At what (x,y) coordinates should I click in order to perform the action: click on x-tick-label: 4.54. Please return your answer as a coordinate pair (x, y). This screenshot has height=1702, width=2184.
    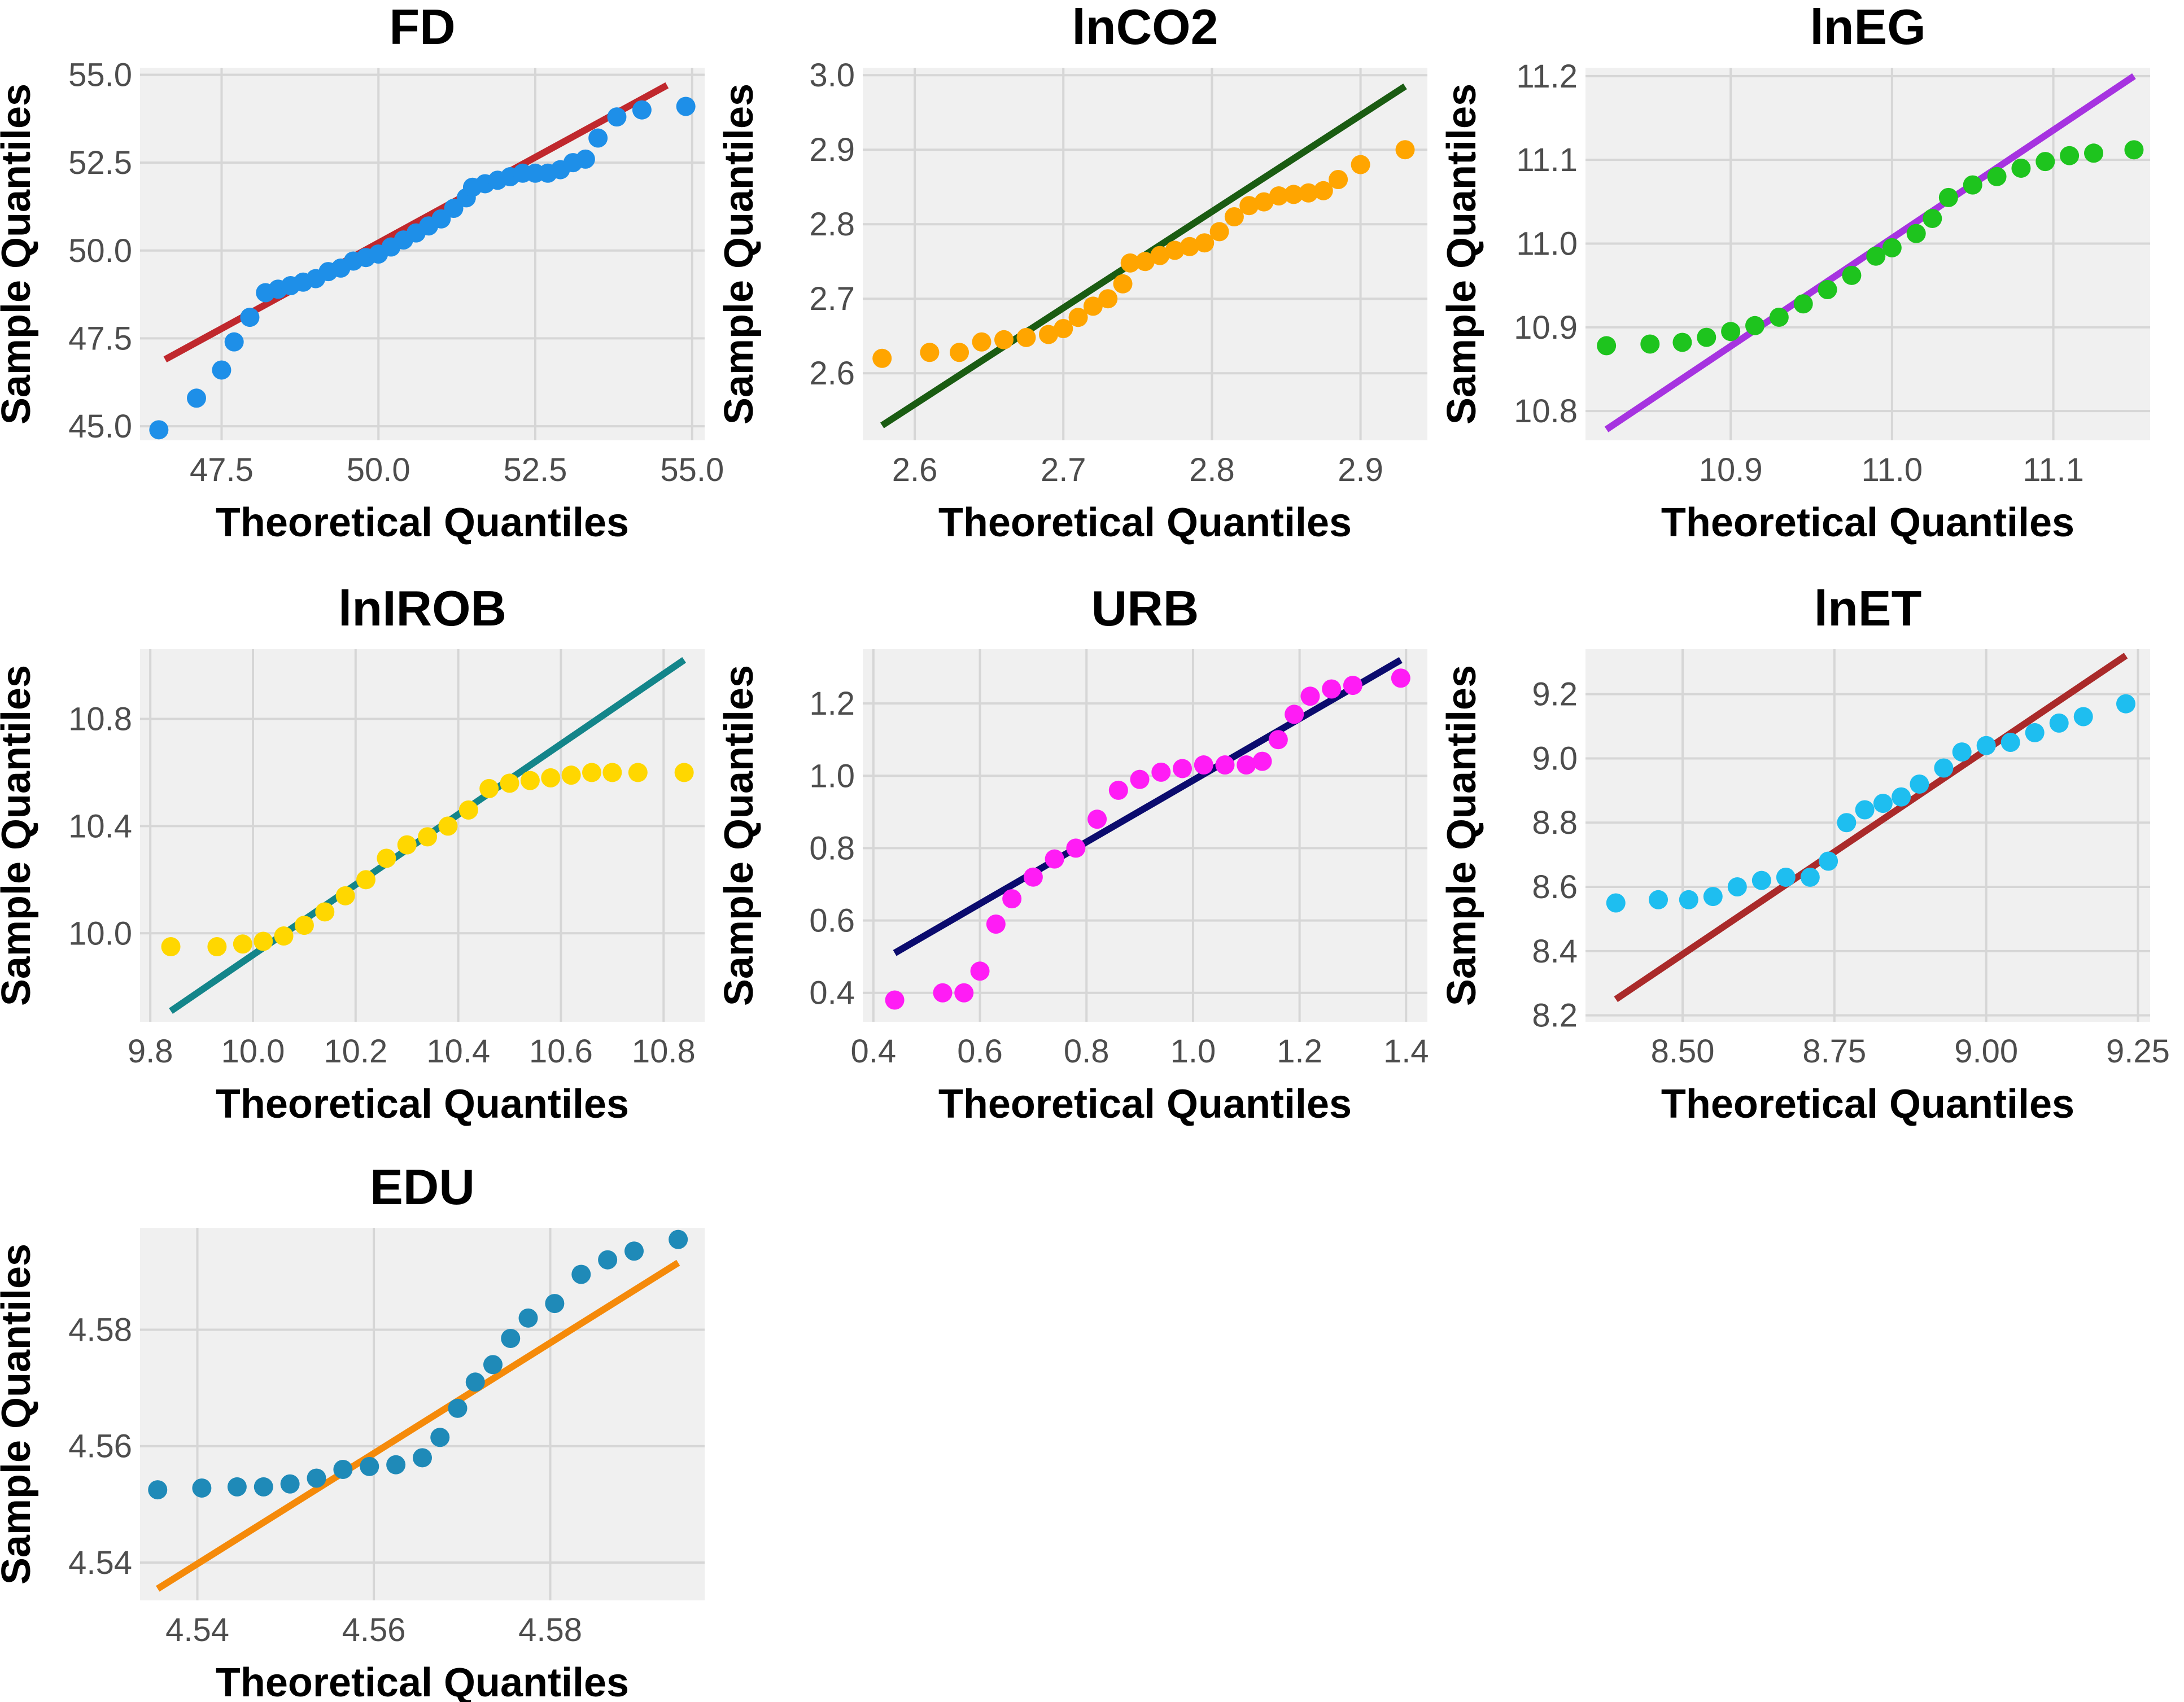
    Looking at the image, I should click on (197, 1630).